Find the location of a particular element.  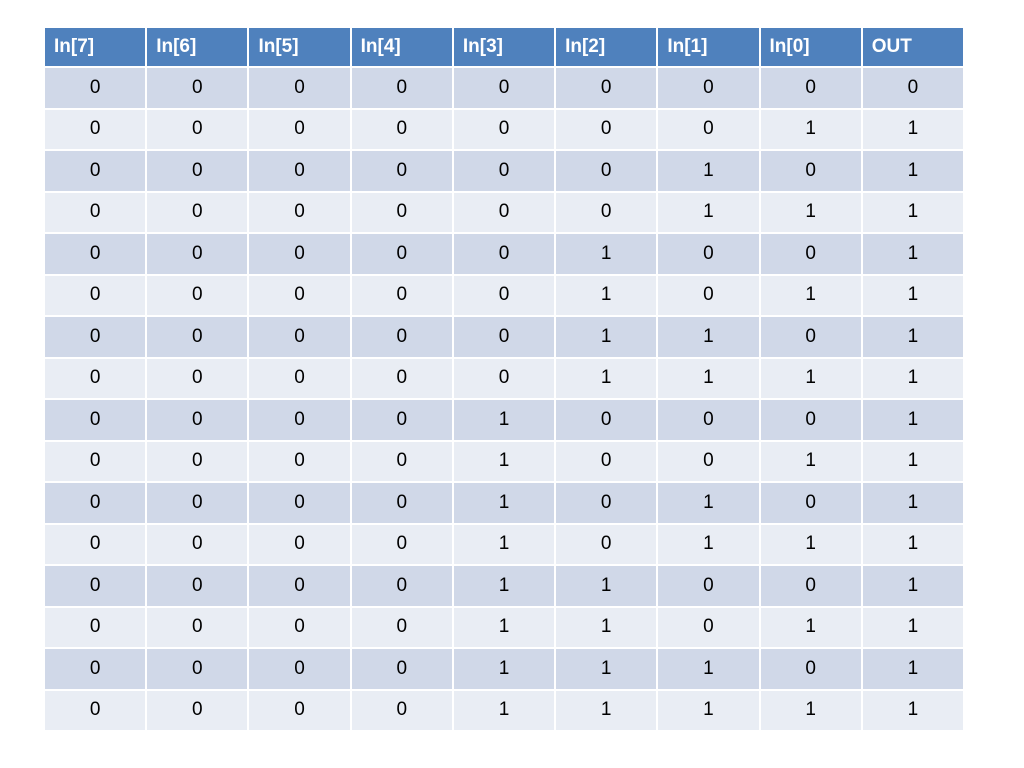

header-cell: In[3] is located at coordinates (504, 47).